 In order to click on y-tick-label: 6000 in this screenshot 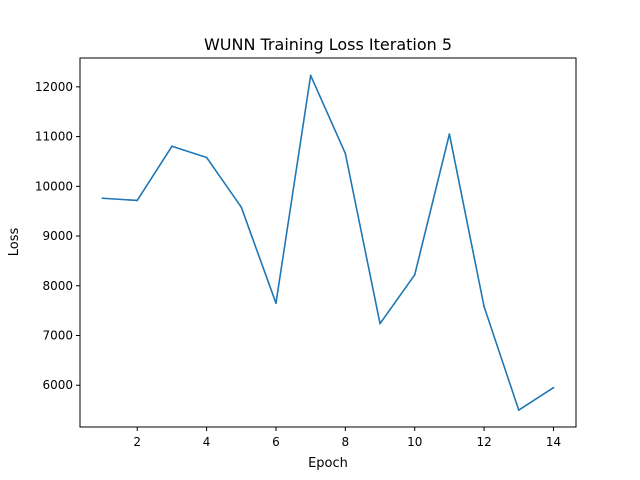, I will do `click(57, 385)`.